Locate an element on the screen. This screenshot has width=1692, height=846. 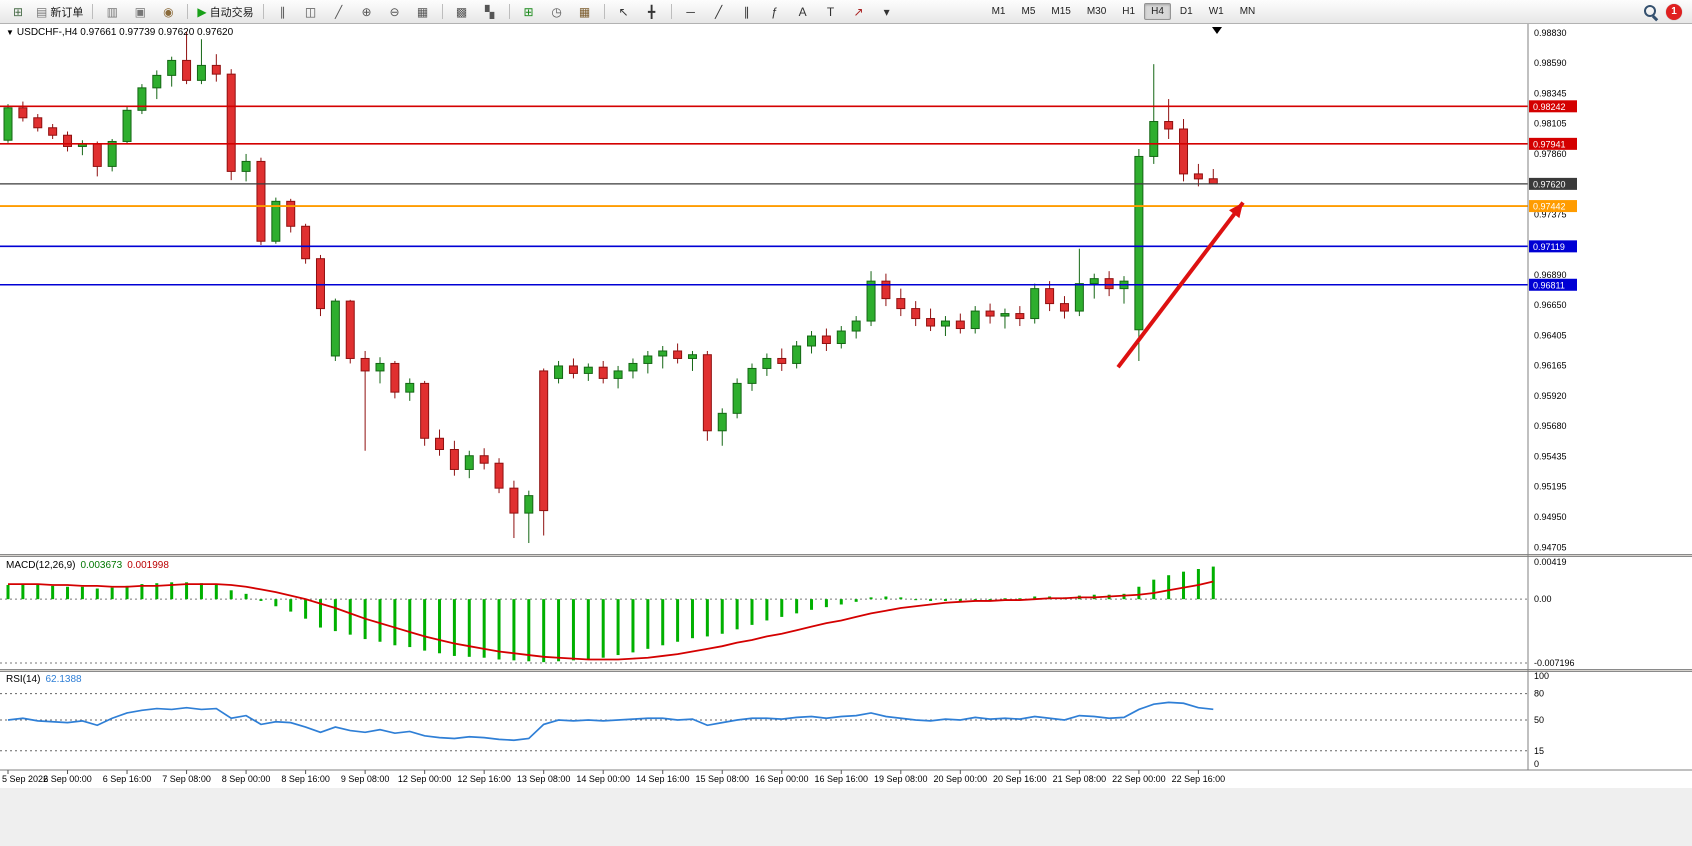
cursor-icon: ↖ is located at coordinates (623, 11).